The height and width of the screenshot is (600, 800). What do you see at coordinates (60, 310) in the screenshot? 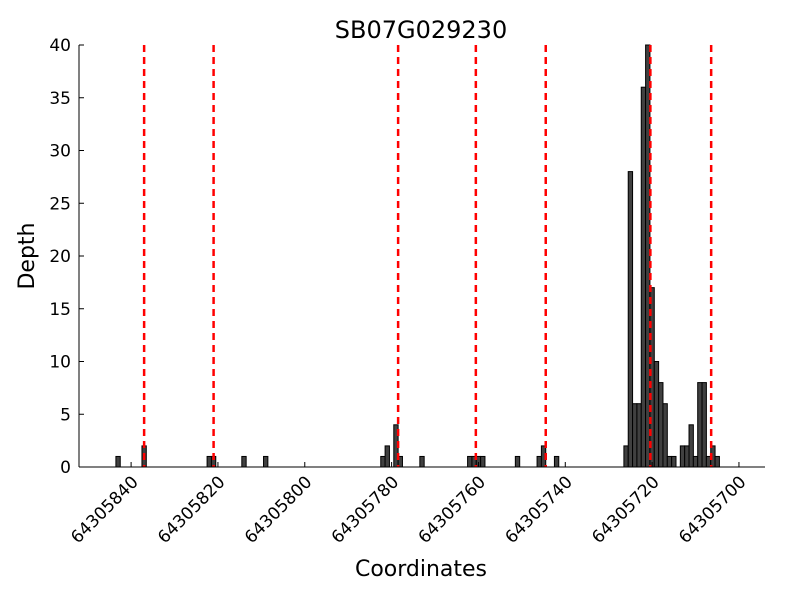
I see `y-tick-label: 15` at bounding box center [60, 310].